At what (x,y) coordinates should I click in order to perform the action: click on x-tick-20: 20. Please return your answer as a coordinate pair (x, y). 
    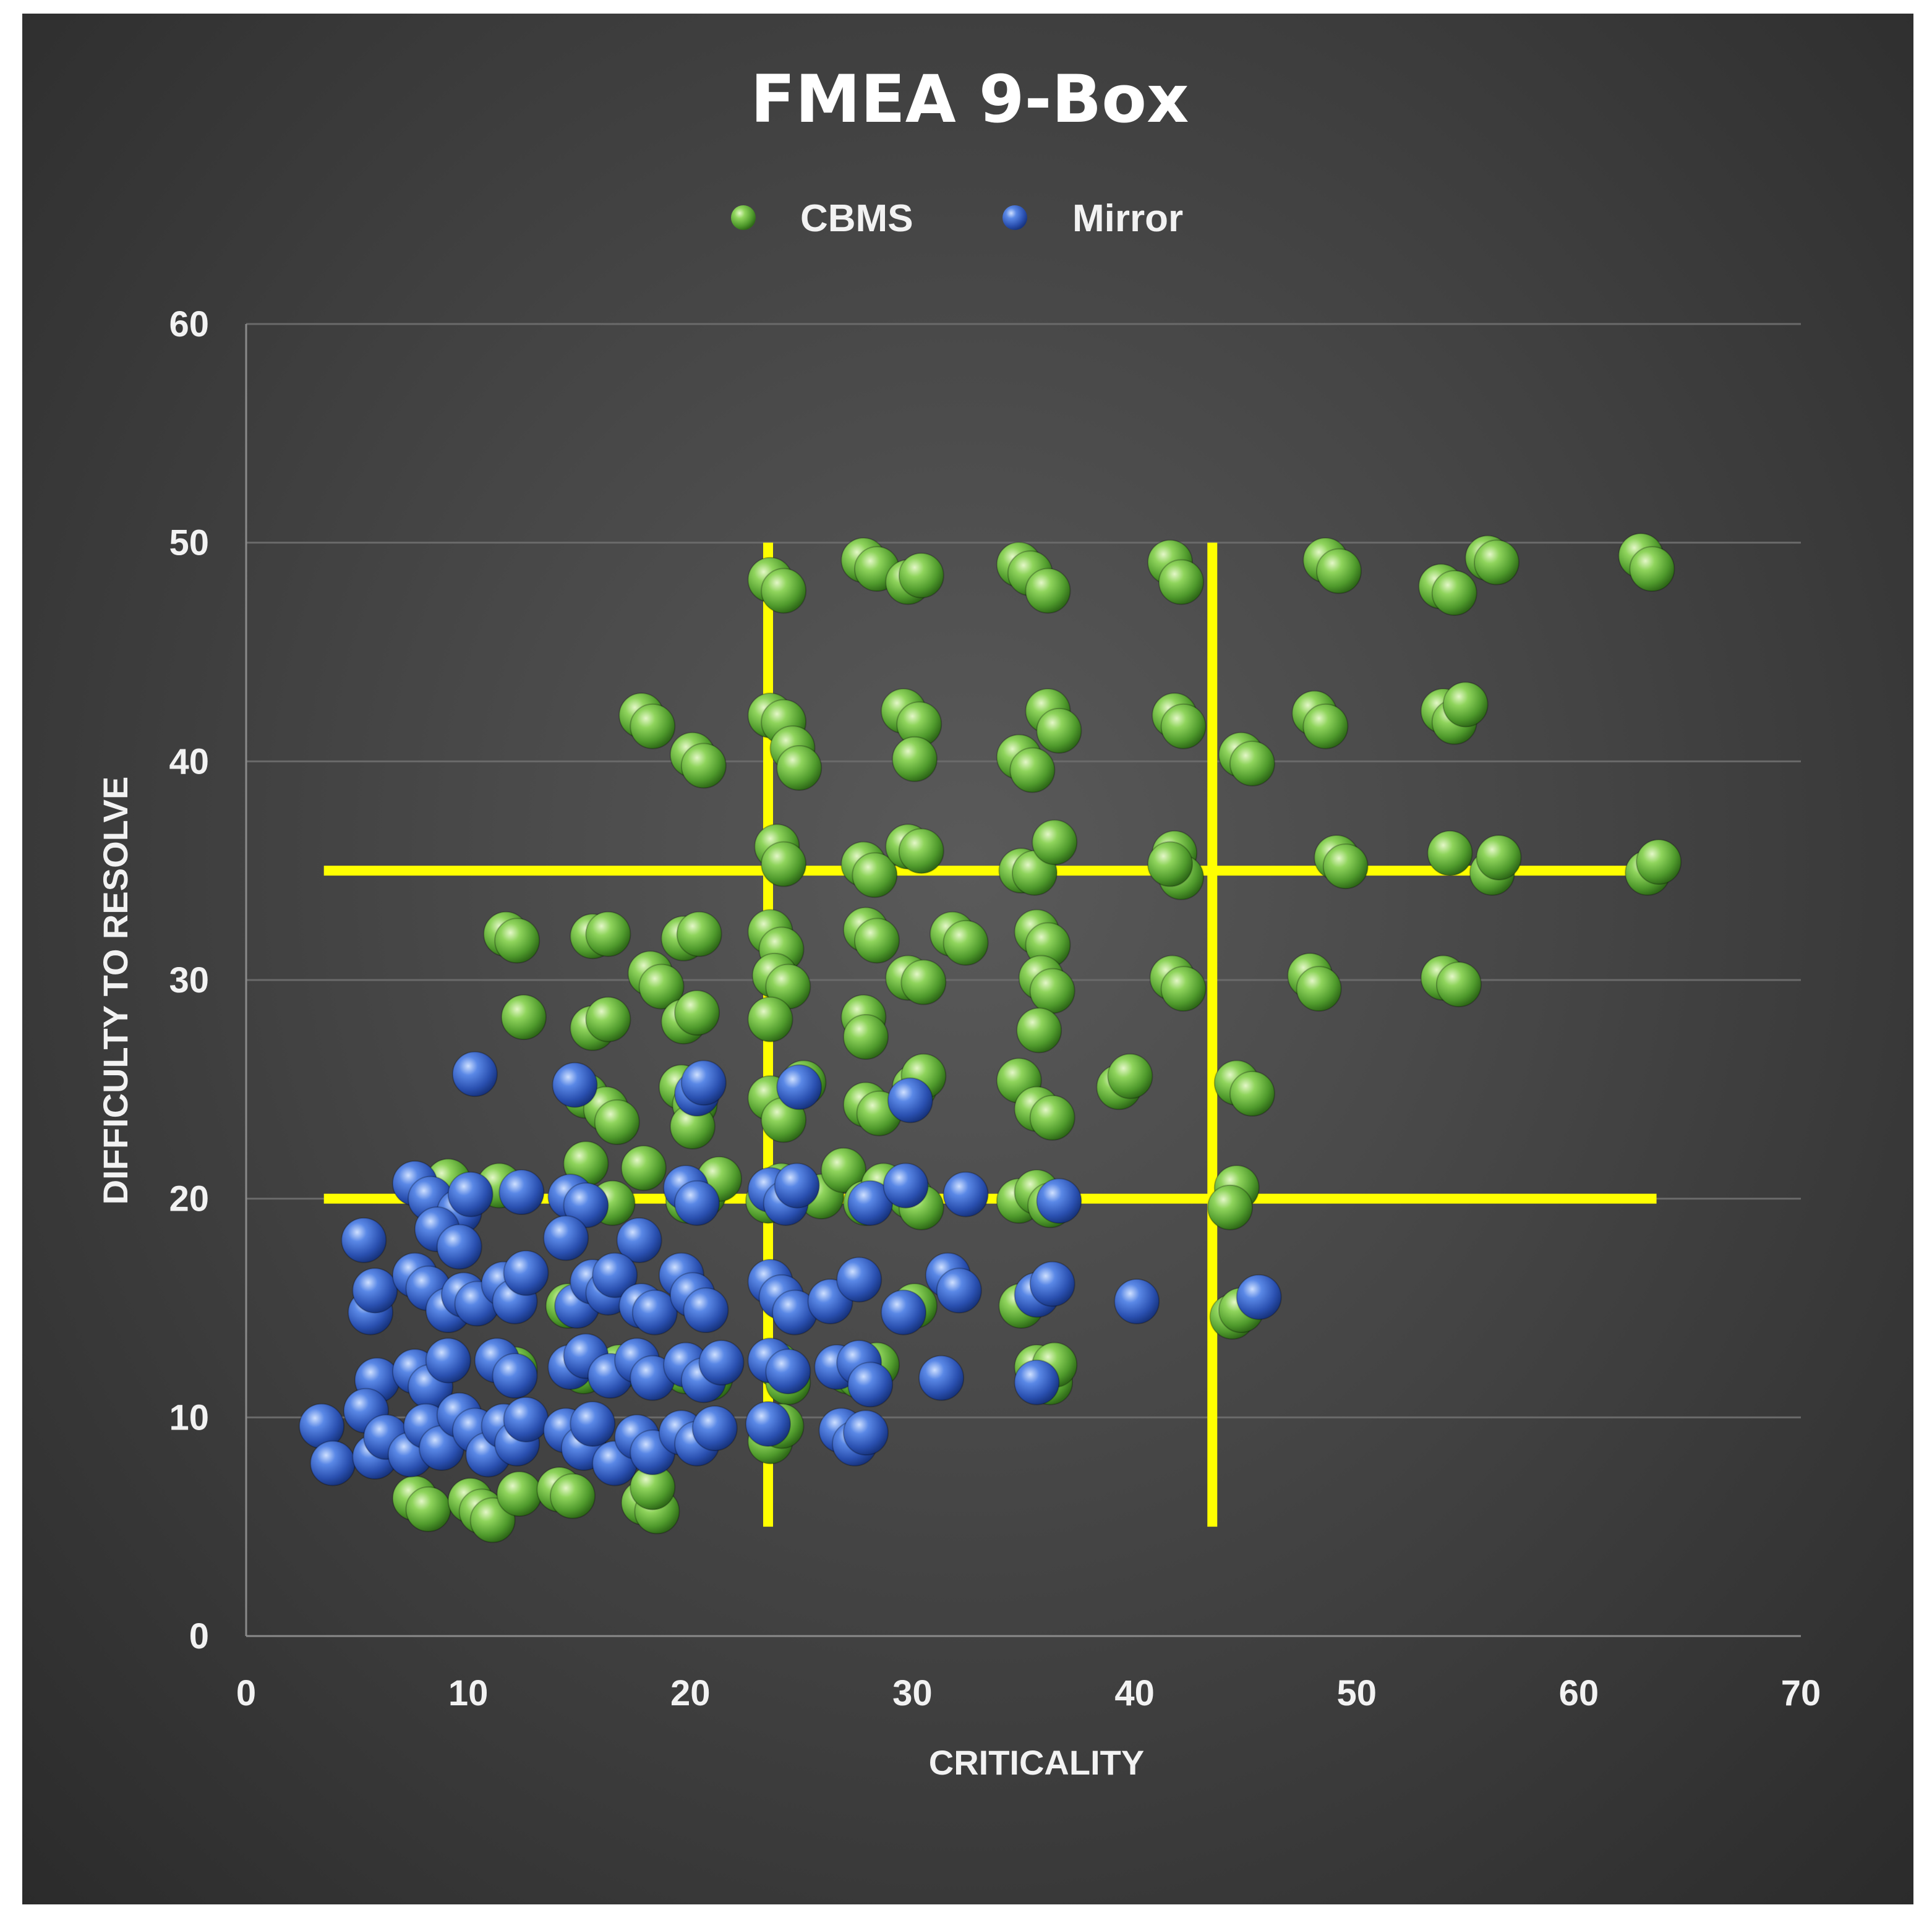
    Looking at the image, I should click on (690, 1693).